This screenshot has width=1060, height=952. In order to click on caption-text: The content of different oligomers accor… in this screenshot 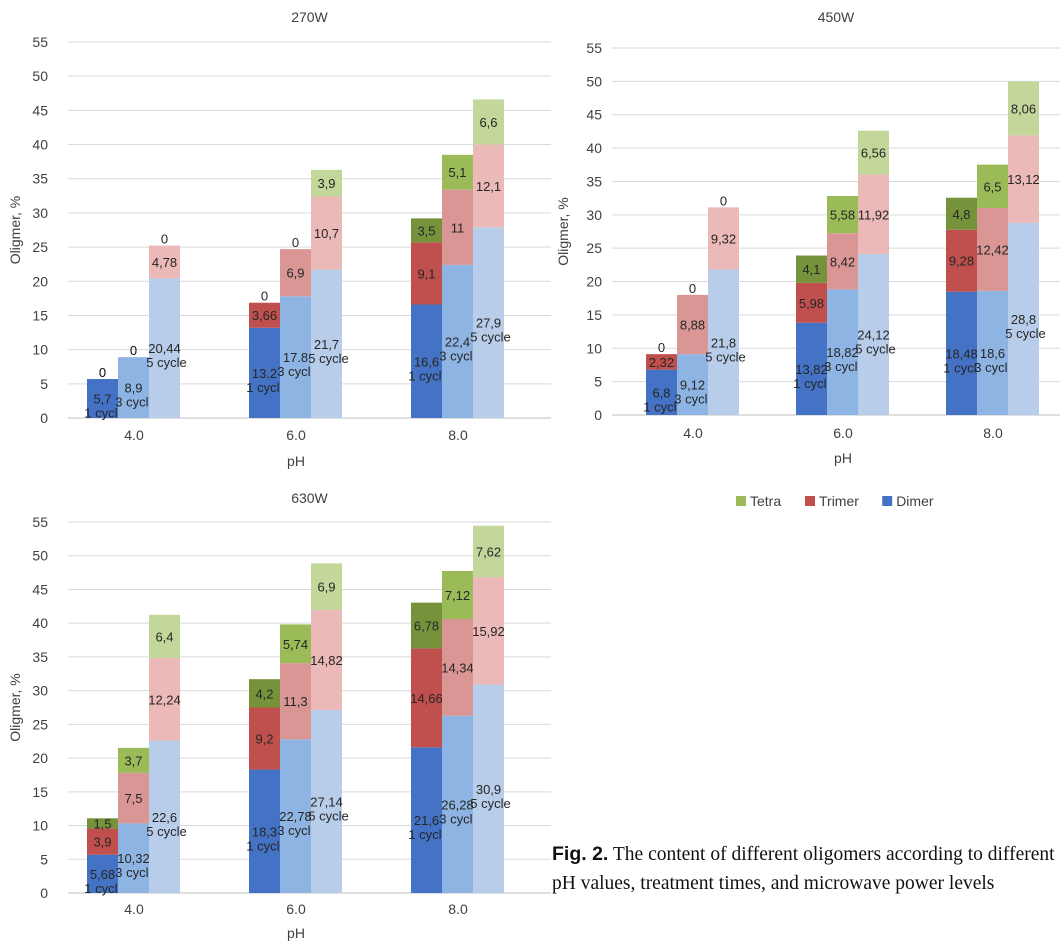, I will do `click(803, 869)`.